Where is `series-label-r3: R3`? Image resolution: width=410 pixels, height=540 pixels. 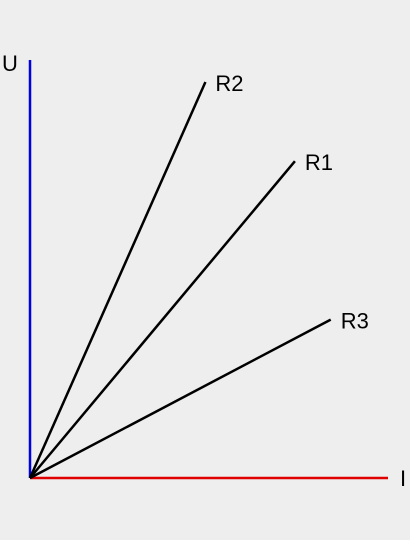 series-label-r3: R3 is located at coordinates (355, 321).